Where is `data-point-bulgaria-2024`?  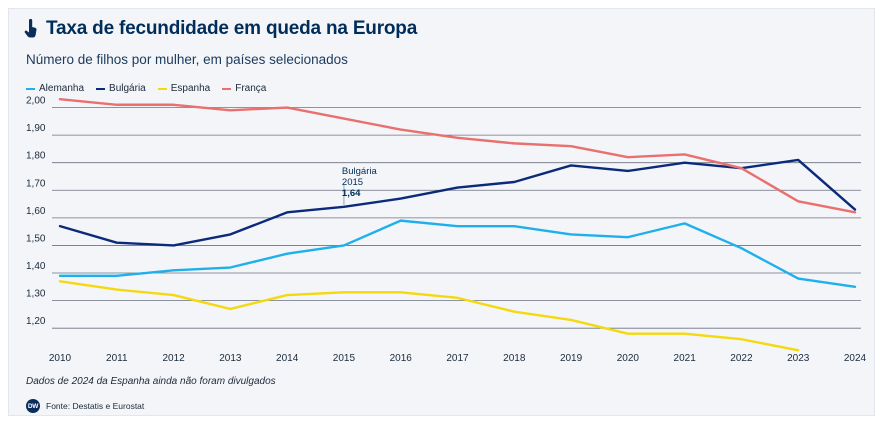
data-point-bulgaria-2024 is located at coordinates (854, 209).